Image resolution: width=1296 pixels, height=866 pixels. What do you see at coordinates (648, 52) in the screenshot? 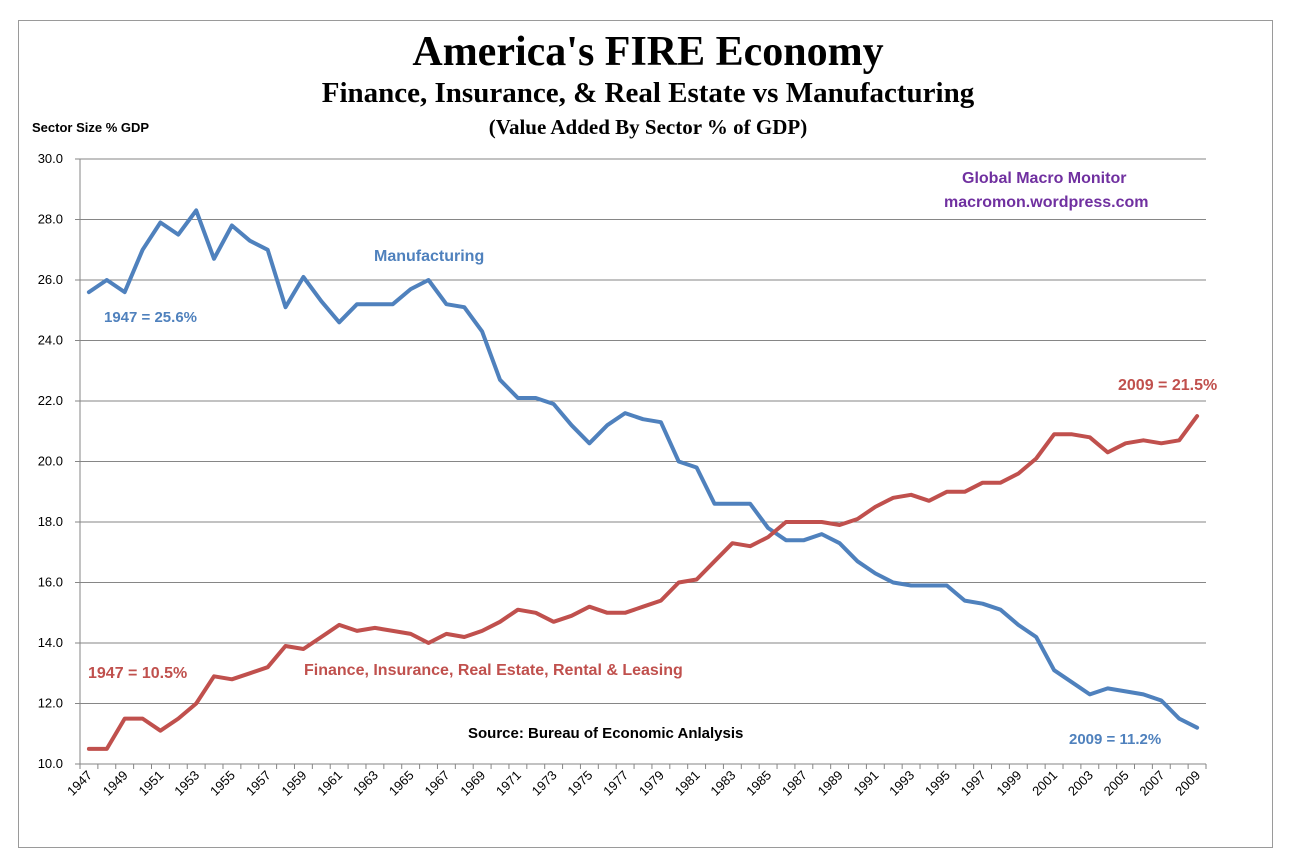
I see `chart-title: America's FIRE Economy` at bounding box center [648, 52].